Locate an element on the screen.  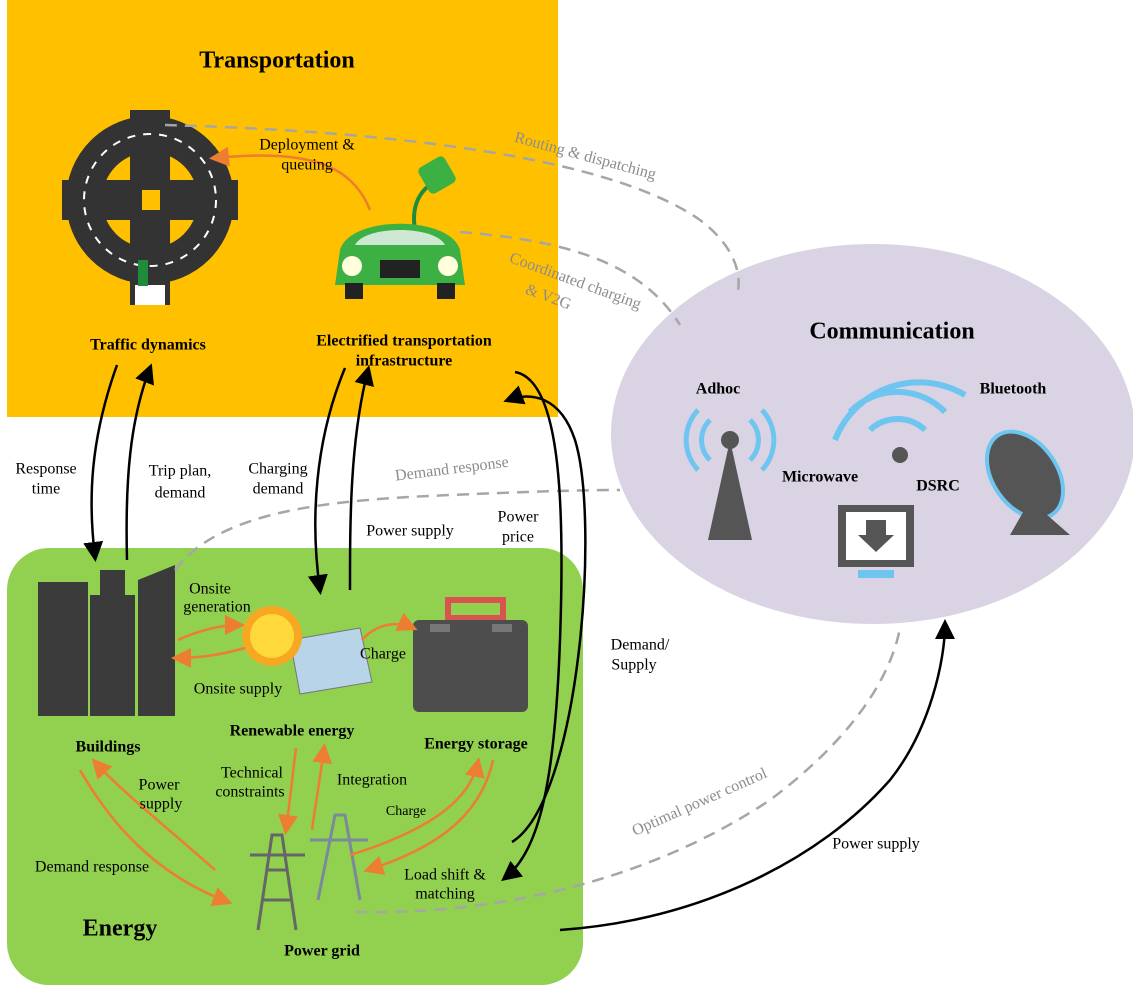
node-label: Traffic dynamics is located at coordinates (148, 345).